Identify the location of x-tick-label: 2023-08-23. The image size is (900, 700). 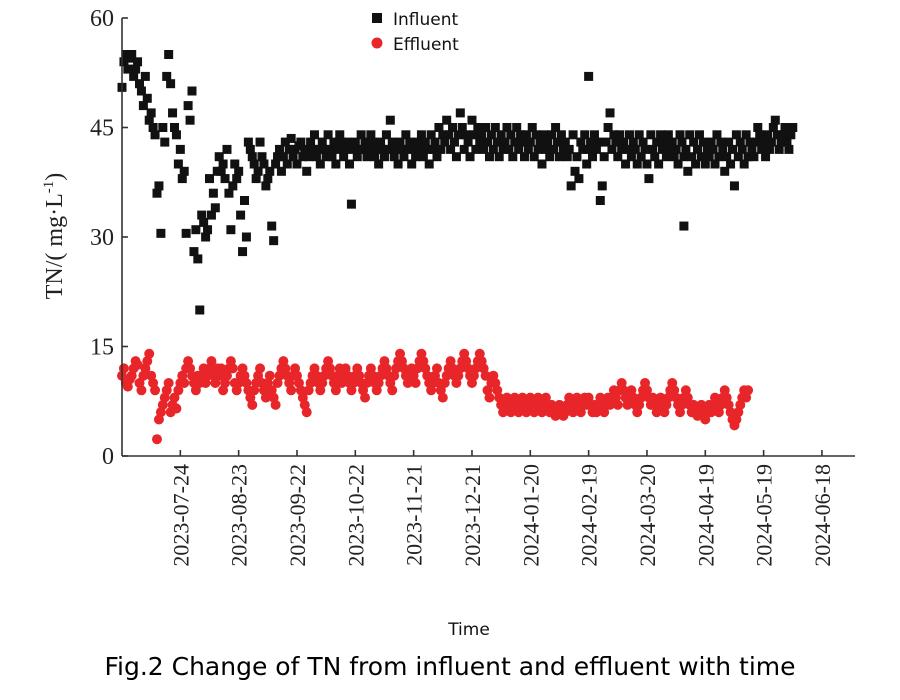
(239, 515).